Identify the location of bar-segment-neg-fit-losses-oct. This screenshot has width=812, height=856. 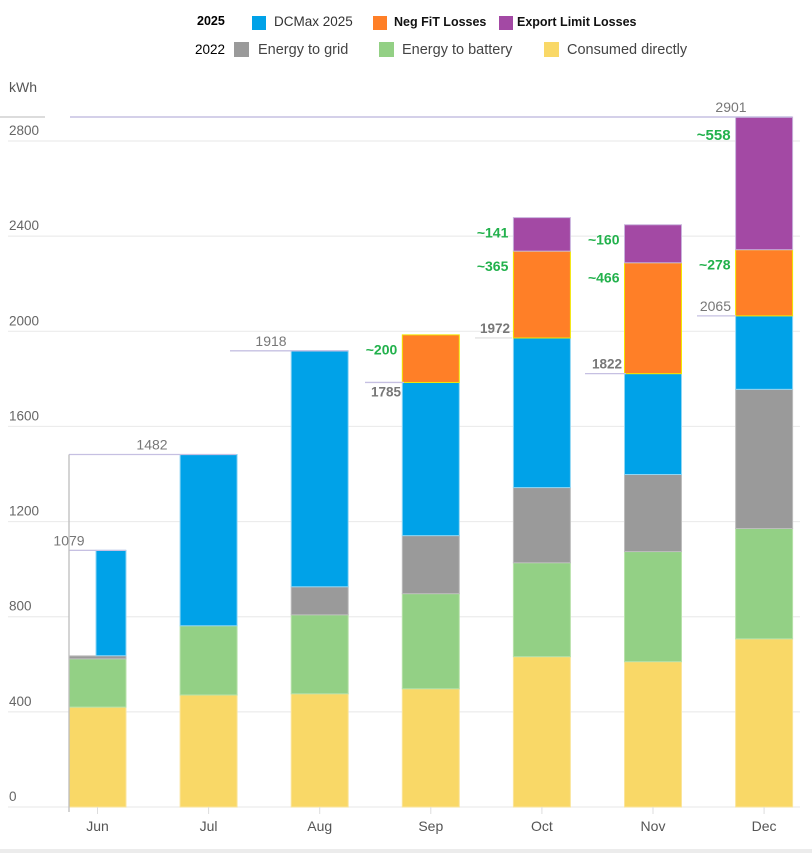
(541, 294).